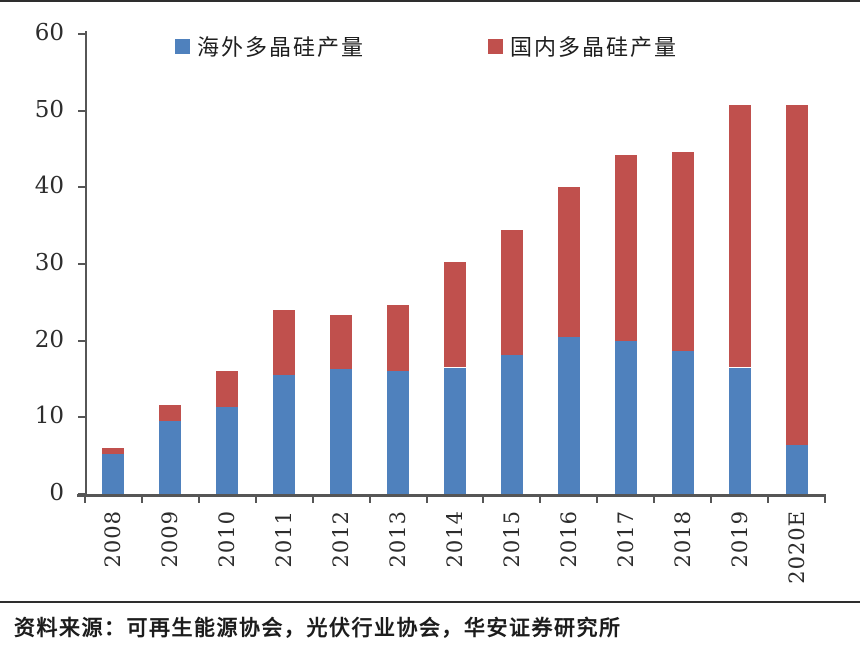 The height and width of the screenshot is (650, 860). Describe the element at coordinates (284, 539) in the screenshot. I see `x-axis-label-2011: 2011` at that location.